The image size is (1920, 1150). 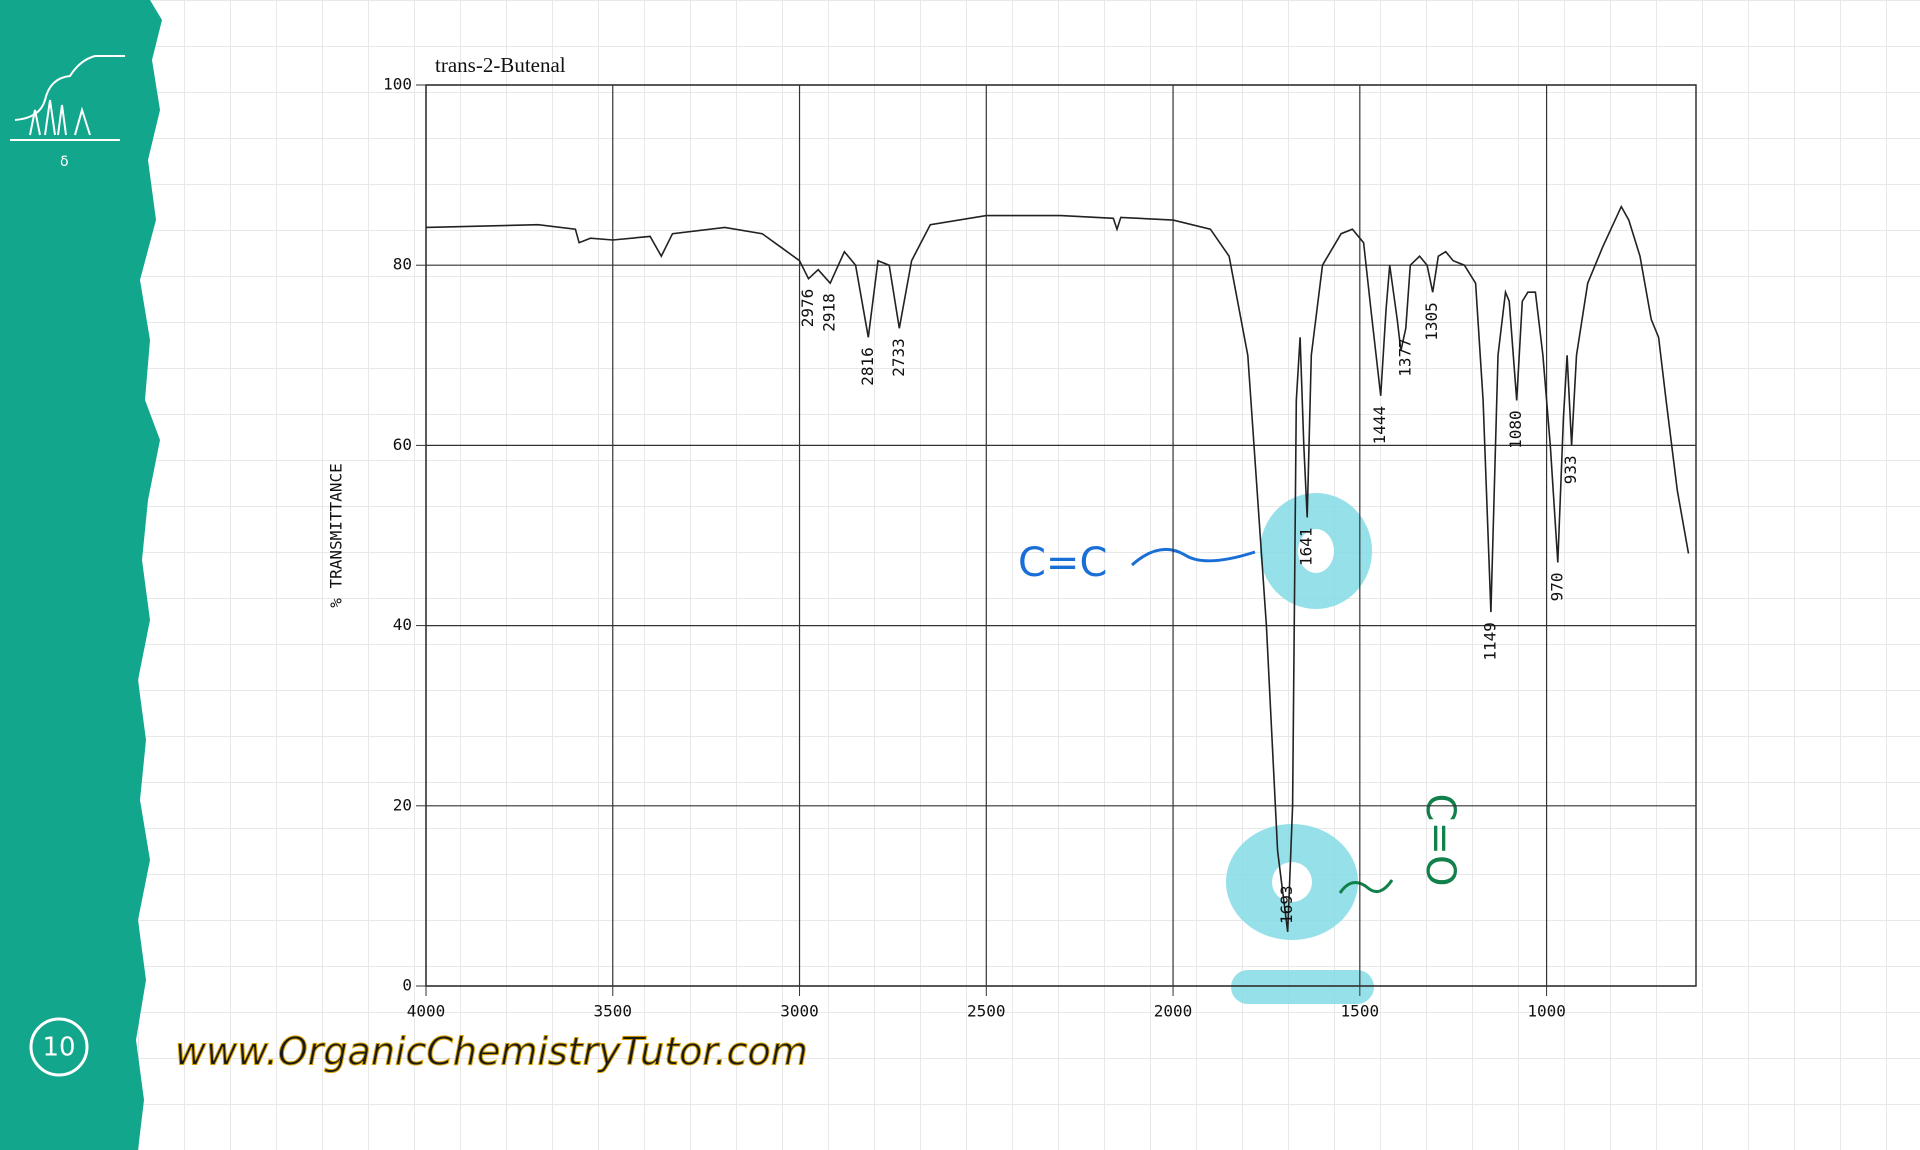 What do you see at coordinates (1366, 886) in the screenshot?
I see `c-o-squiggle` at bounding box center [1366, 886].